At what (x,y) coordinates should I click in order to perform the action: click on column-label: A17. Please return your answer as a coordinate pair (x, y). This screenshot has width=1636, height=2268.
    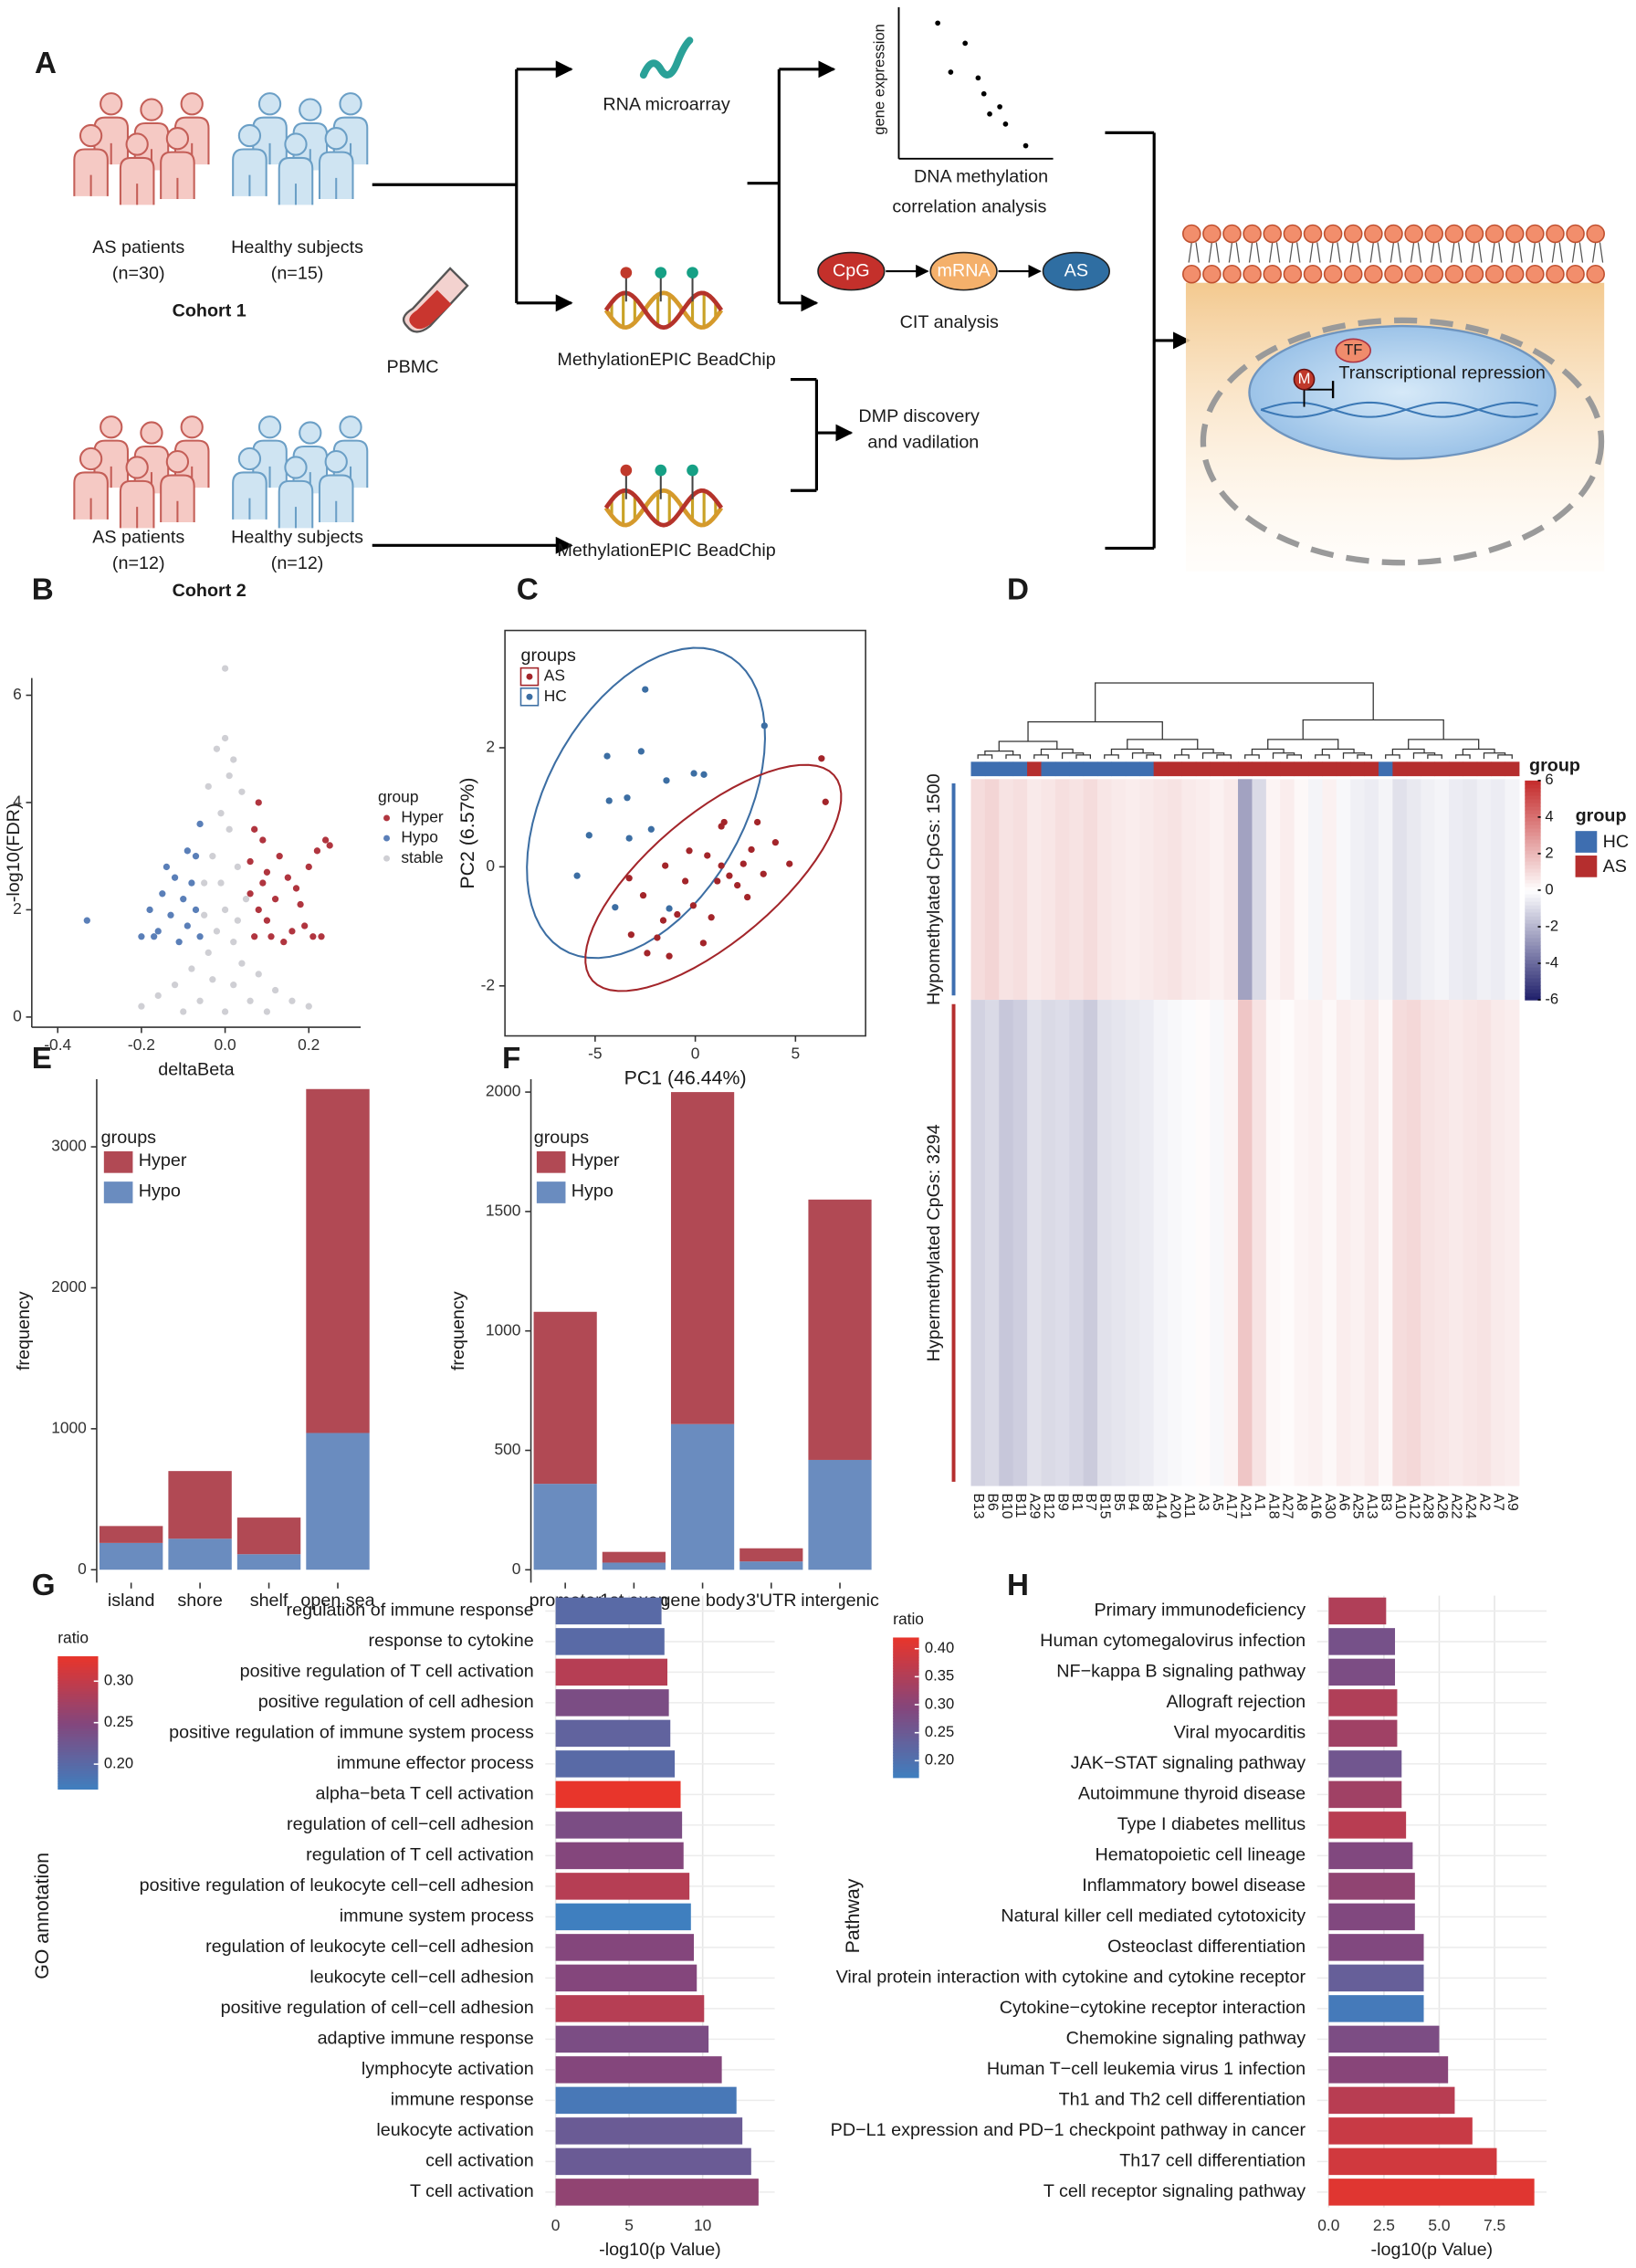
    Looking at the image, I should click on (1231, 1505).